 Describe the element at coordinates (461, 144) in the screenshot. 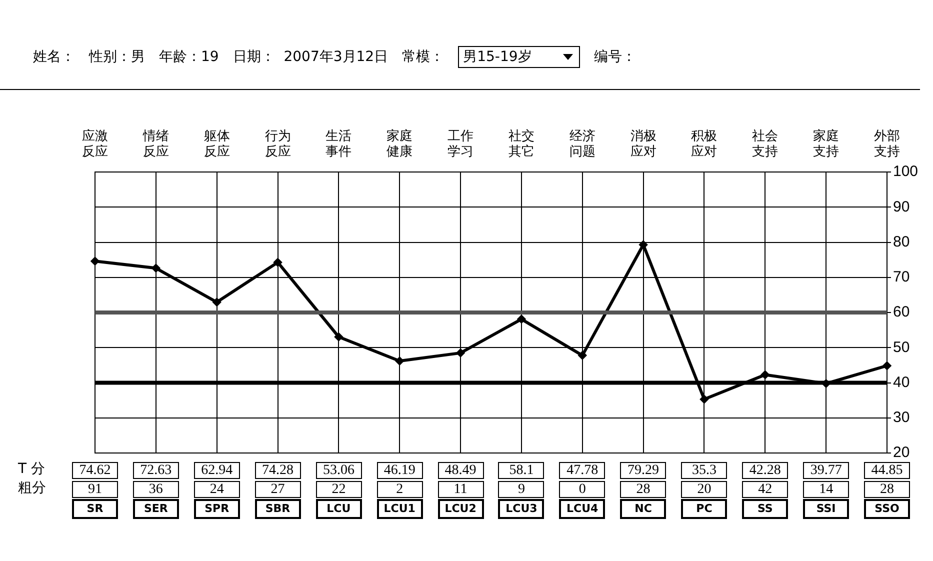

I see `x-tick-label: 工作学习` at that location.